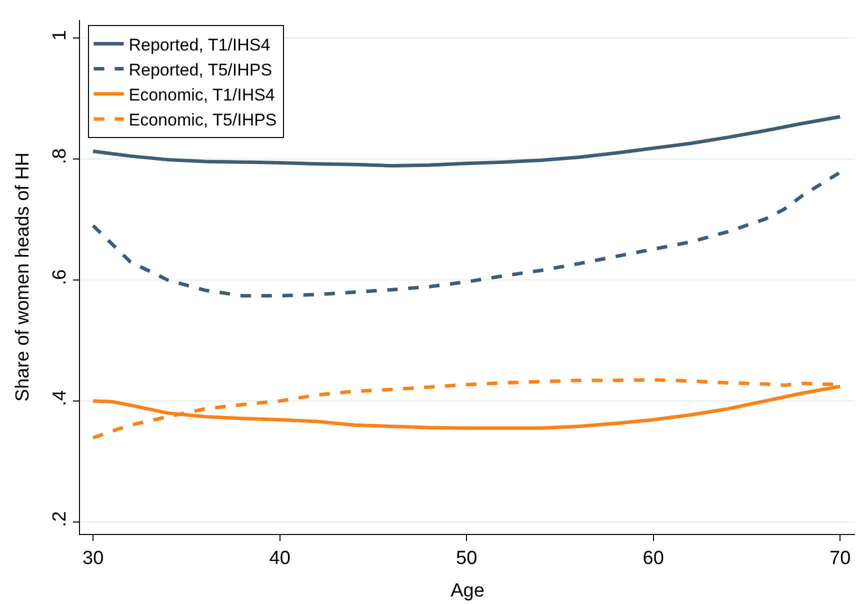 This screenshot has width=863, height=604. I want to click on legend-label: Economic, T1/IHS4, so click(201, 95).